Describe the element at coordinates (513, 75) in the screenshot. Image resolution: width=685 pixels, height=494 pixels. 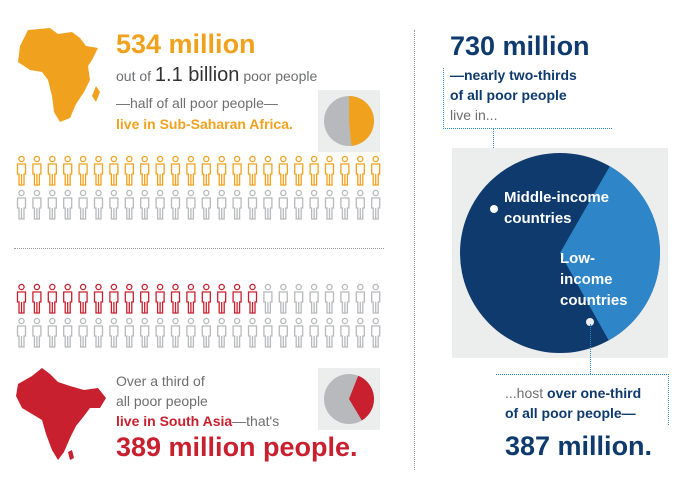
I see `middleincome-line1: —nearly two-thirds` at that location.